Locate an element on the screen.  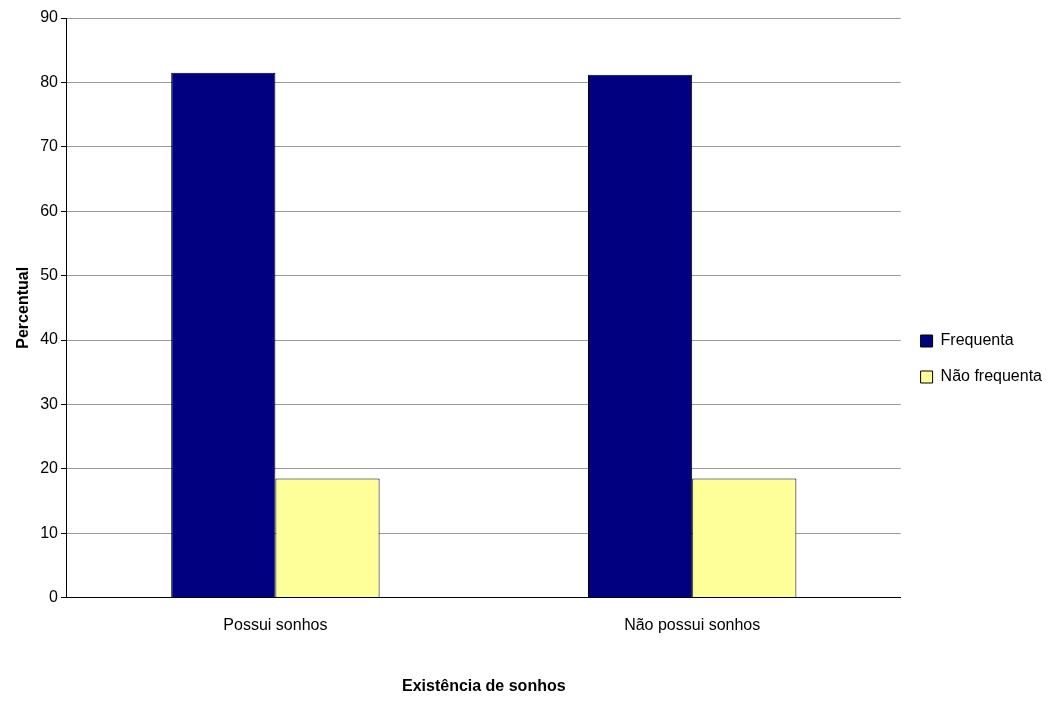
x-tick-label: Não possui sonhos is located at coordinates (692, 624).